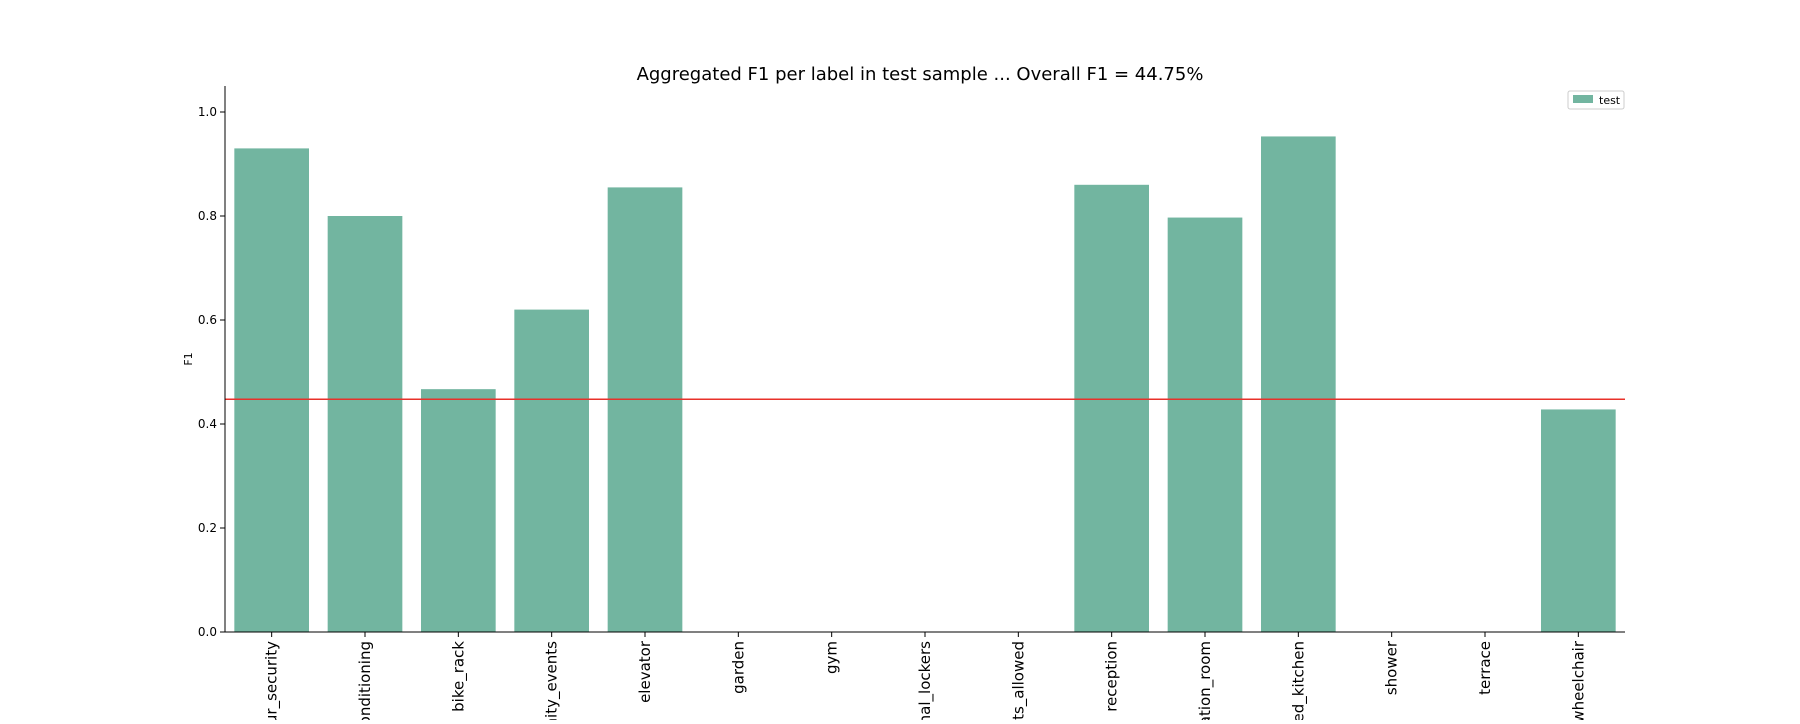 Image resolution: width=1800 pixels, height=724 pixels. I want to click on x-tick-label: onditioning, so click(365, 680).